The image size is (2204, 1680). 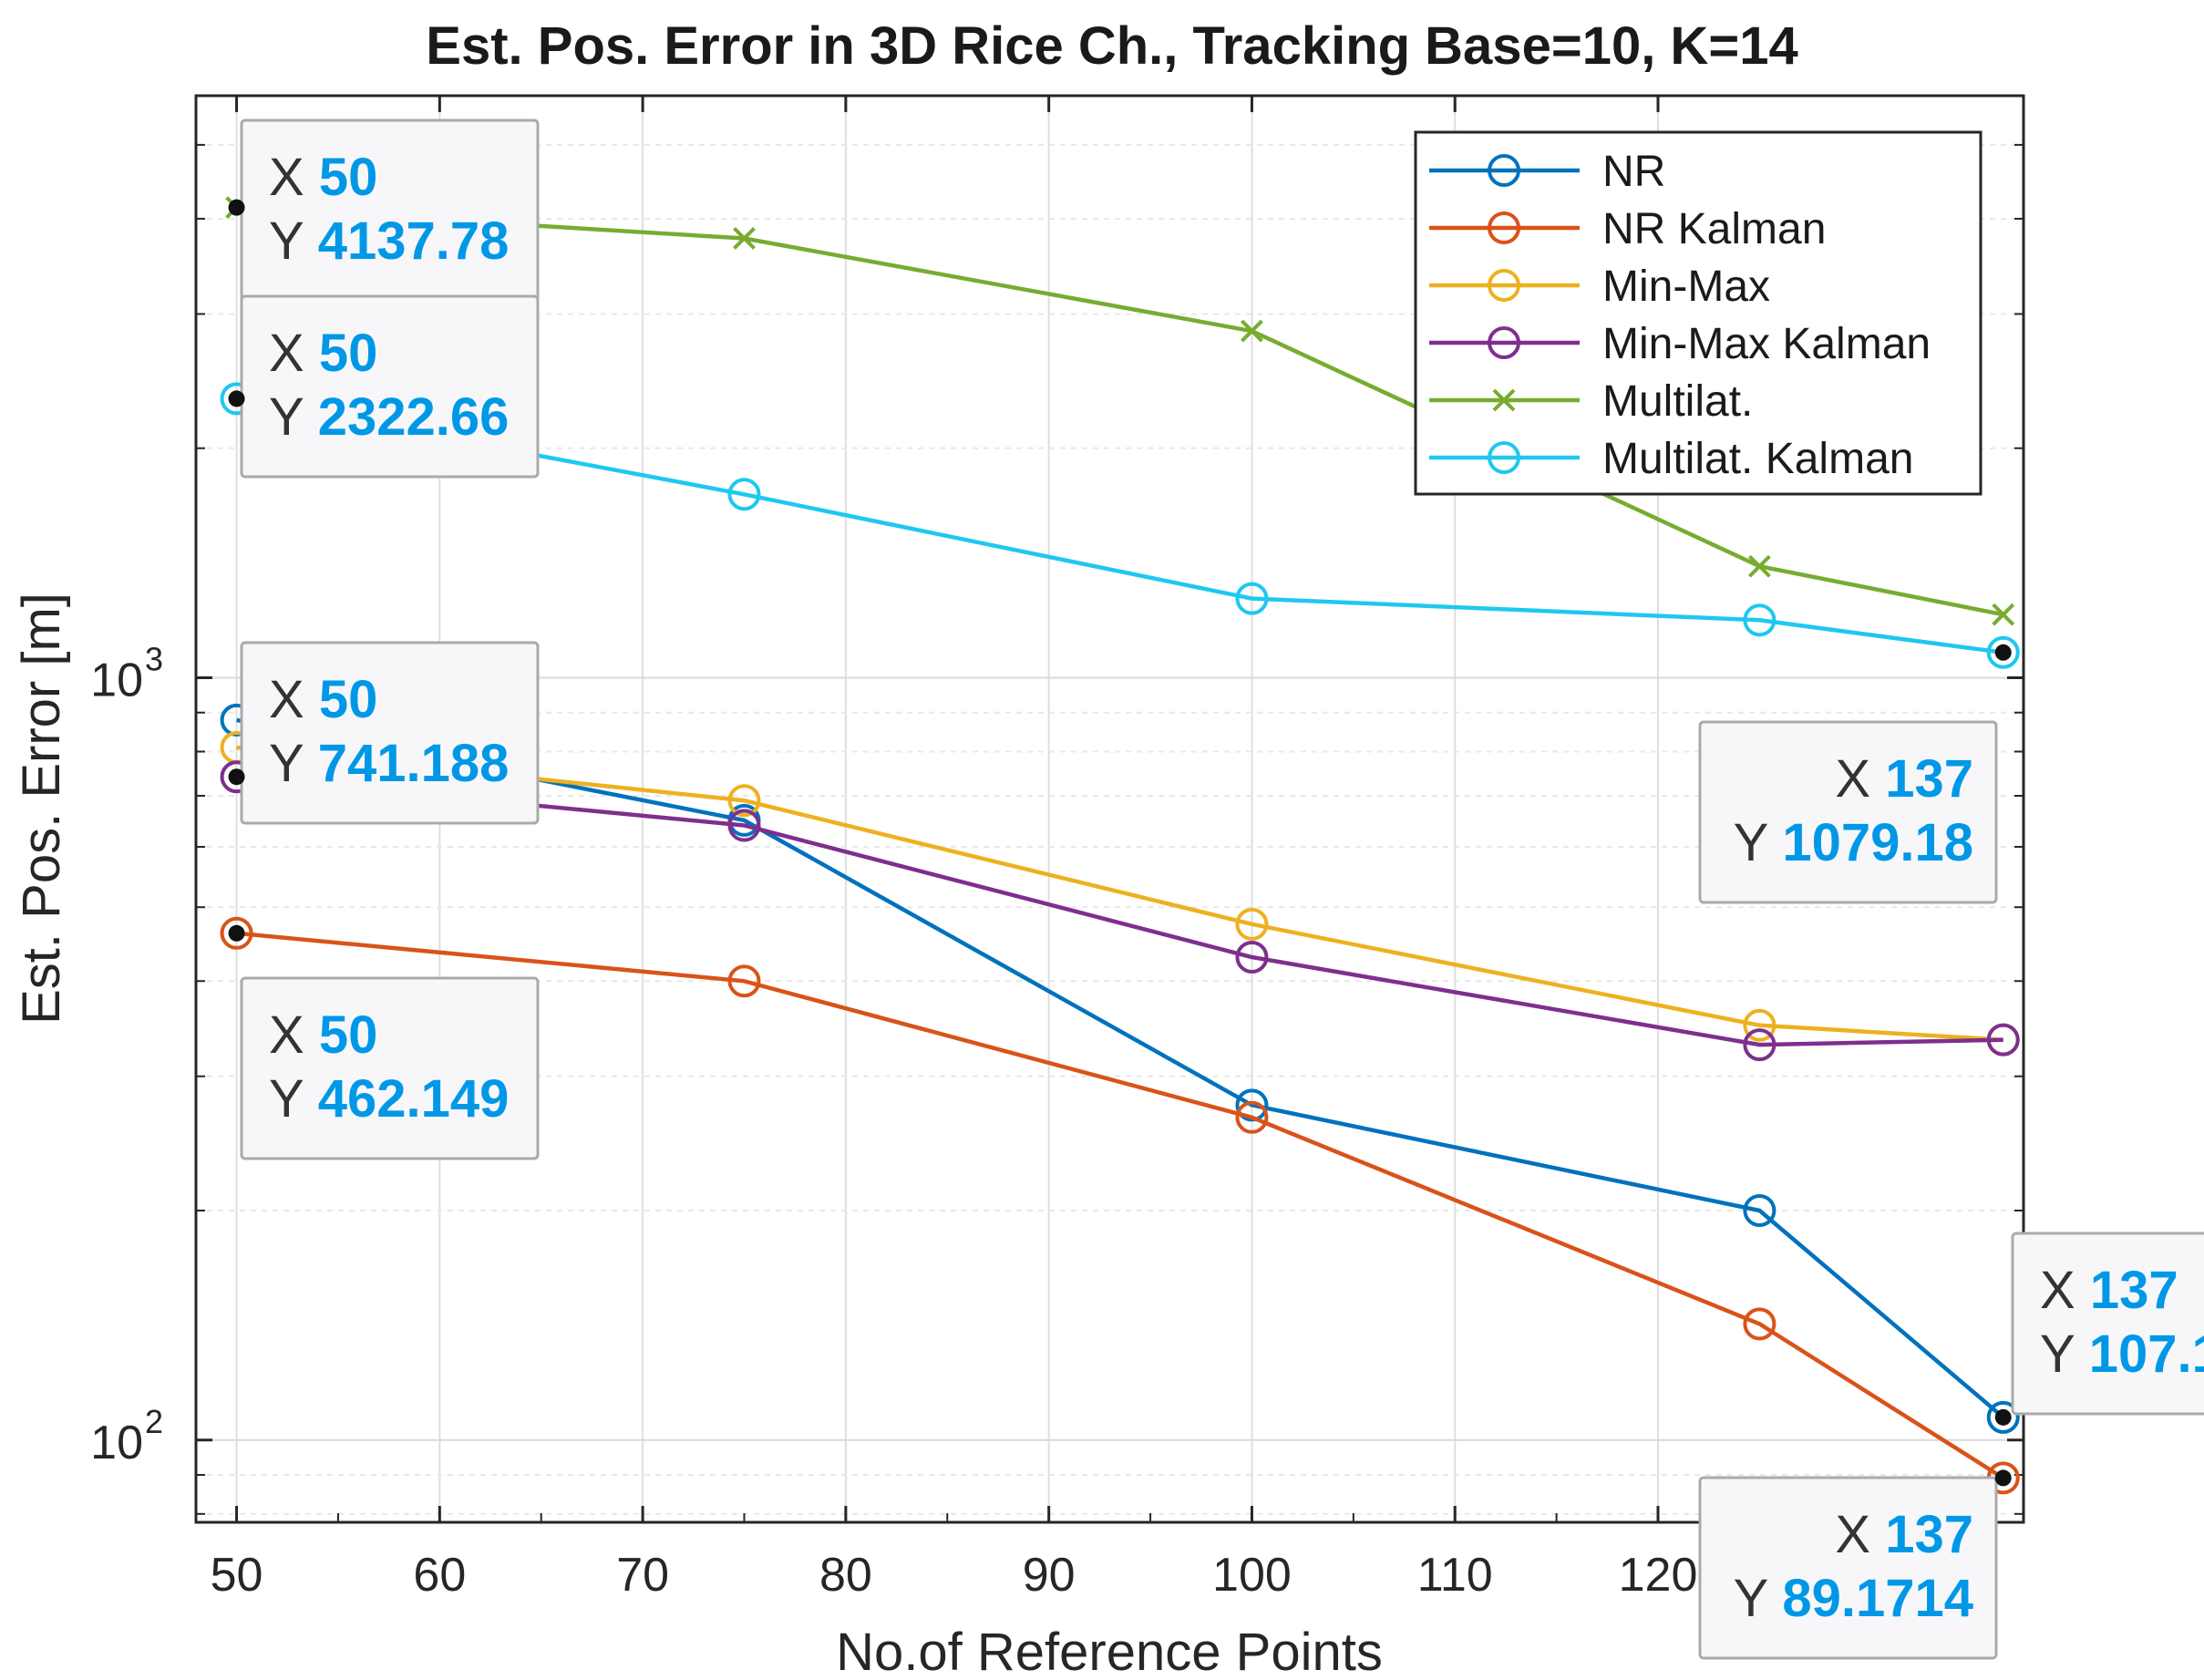 I want to click on series-min-max-kalman, so click(x=1120, y=911).